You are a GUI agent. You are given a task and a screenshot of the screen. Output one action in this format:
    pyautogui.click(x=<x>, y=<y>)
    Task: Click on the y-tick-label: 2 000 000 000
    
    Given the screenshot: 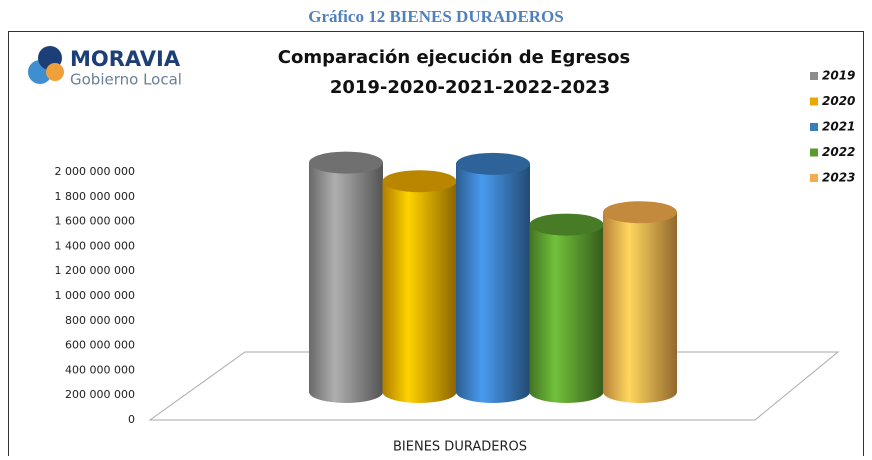 What is the action you would take?
    pyautogui.click(x=95, y=171)
    